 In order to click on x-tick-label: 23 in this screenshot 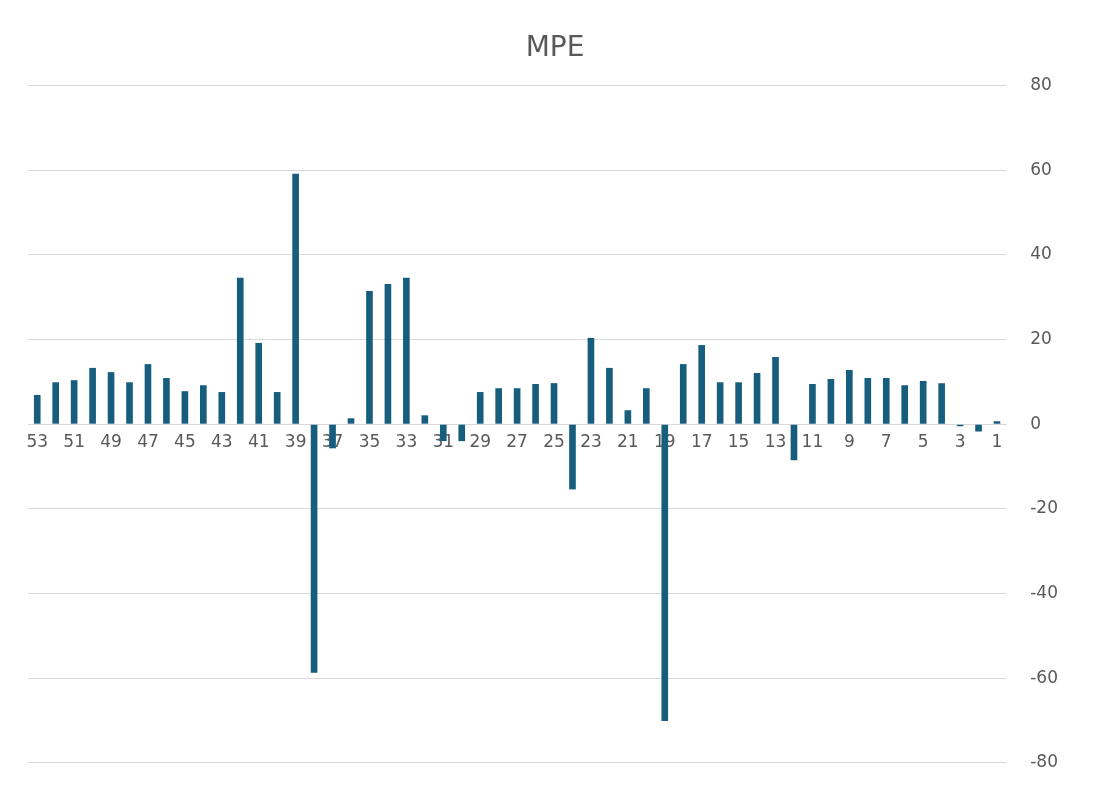, I will do `click(591, 440)`.